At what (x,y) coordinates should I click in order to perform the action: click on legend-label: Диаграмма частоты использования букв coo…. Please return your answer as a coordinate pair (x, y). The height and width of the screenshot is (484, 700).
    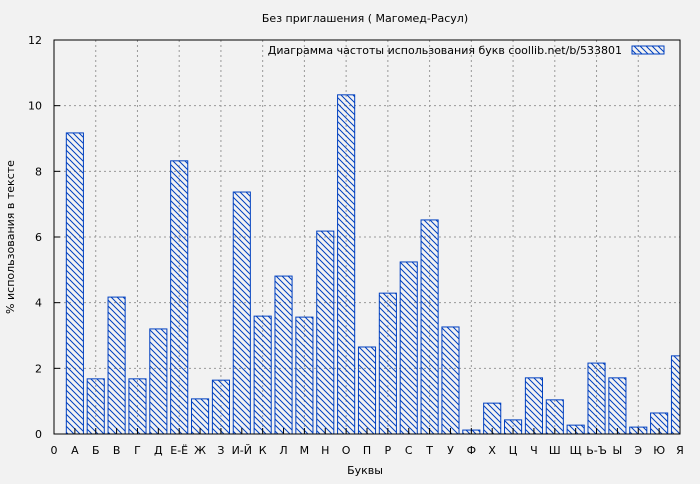
    Looking at the image, I should click on (445, 50).